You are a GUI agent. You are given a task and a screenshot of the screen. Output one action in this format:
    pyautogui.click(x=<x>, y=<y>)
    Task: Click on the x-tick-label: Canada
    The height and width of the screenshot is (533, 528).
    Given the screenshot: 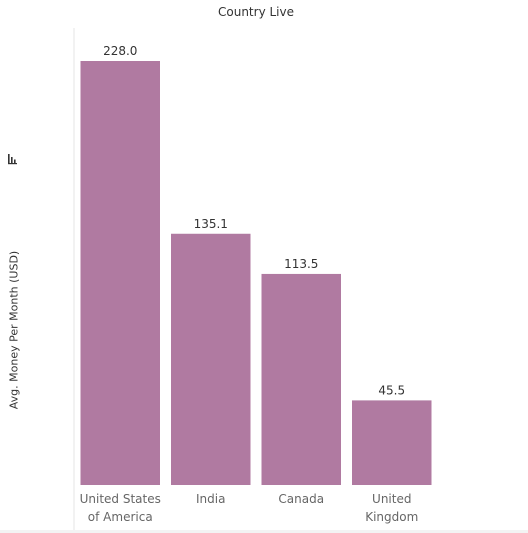 What is the action you would take?
    pyautogui.click(x=301, y=499)
    